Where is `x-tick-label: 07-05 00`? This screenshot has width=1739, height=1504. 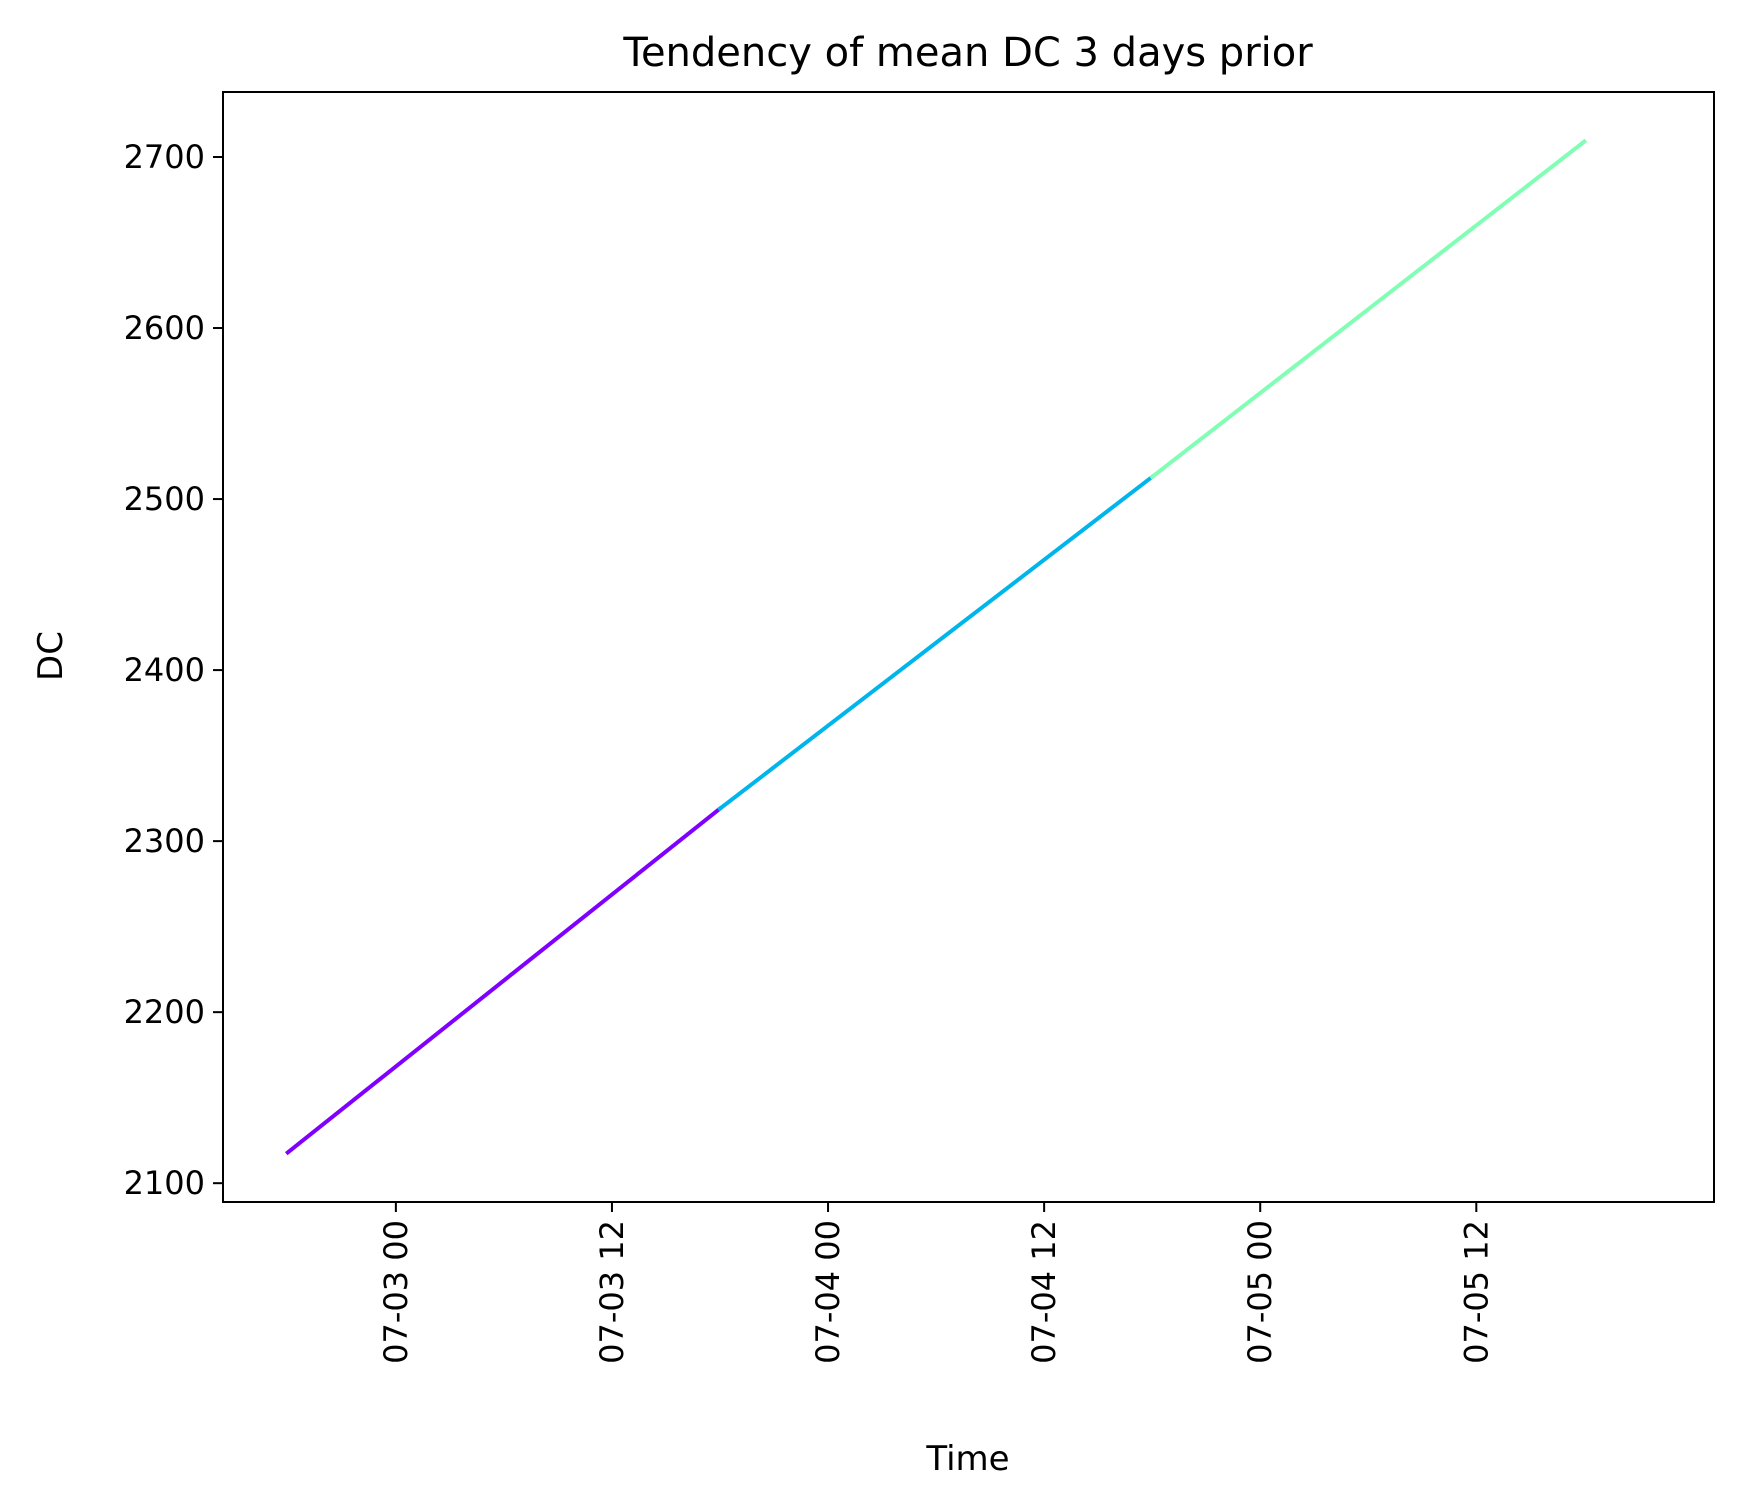
x-tick-label: 07-05 00 is located at coordinates (1260, 1292).